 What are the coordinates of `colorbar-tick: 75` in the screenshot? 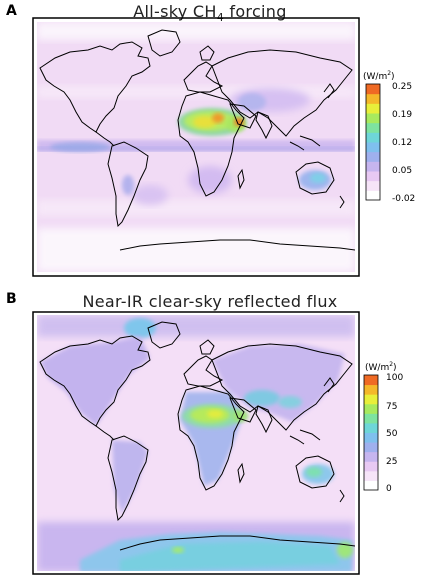 It's located at (392, 407).